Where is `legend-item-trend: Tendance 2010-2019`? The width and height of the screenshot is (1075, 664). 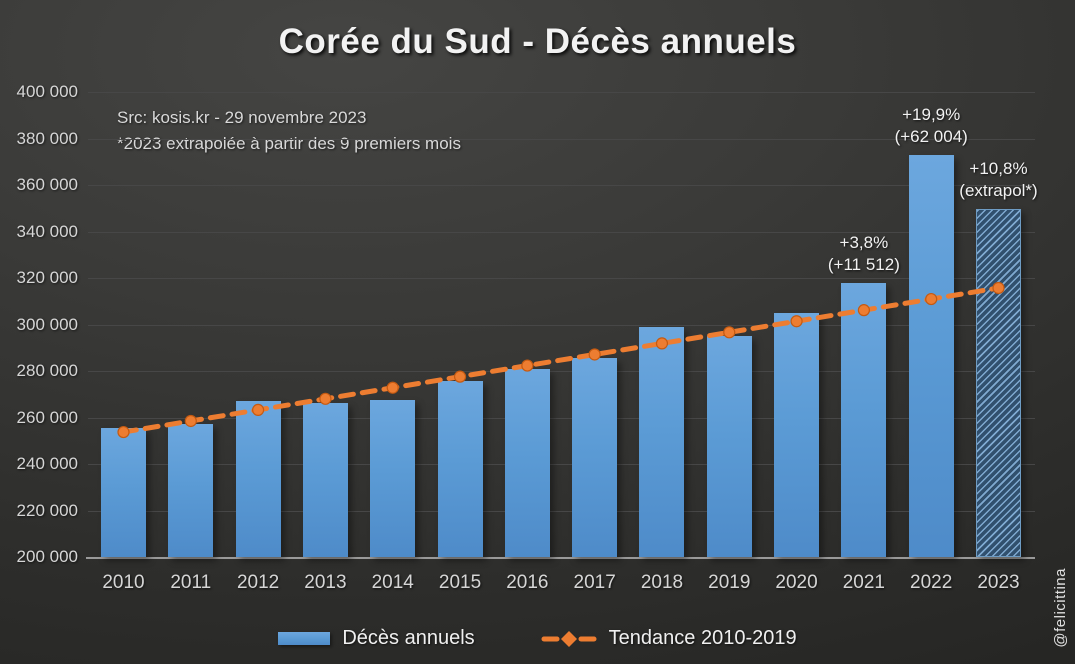 legend-item-trend: Tendance 2010-2019 is located at coordinates (669, 638).